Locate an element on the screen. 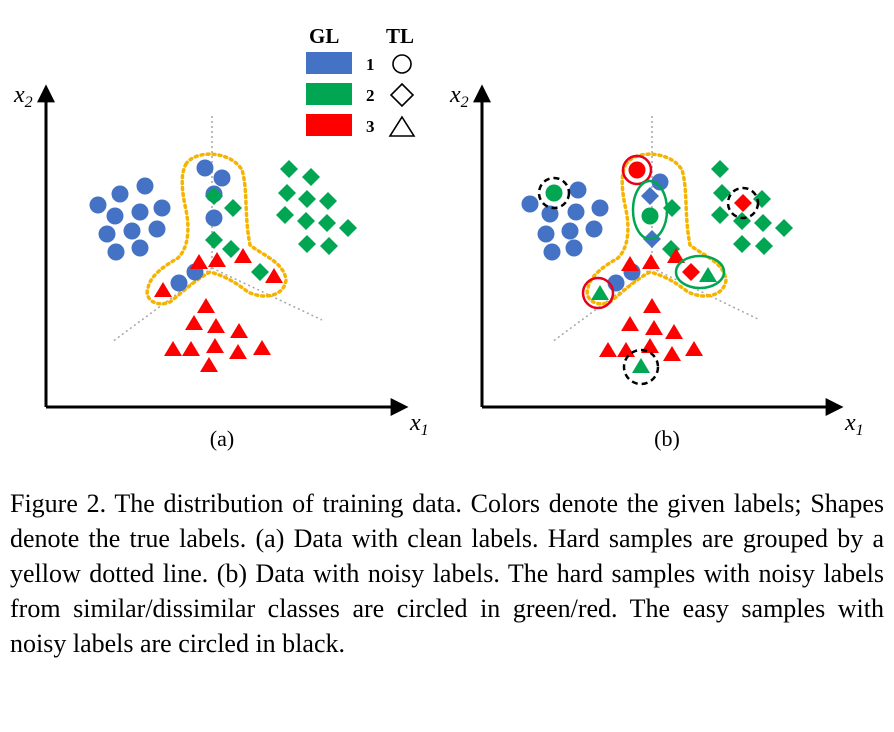  panel-b-green-ring-right is located at coordinates (700, 272).